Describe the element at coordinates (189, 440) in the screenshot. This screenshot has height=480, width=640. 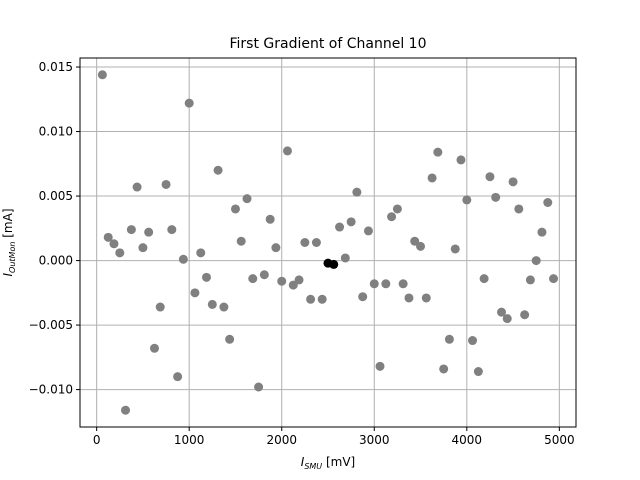
I see `x-tick-label: 1000` at that location.